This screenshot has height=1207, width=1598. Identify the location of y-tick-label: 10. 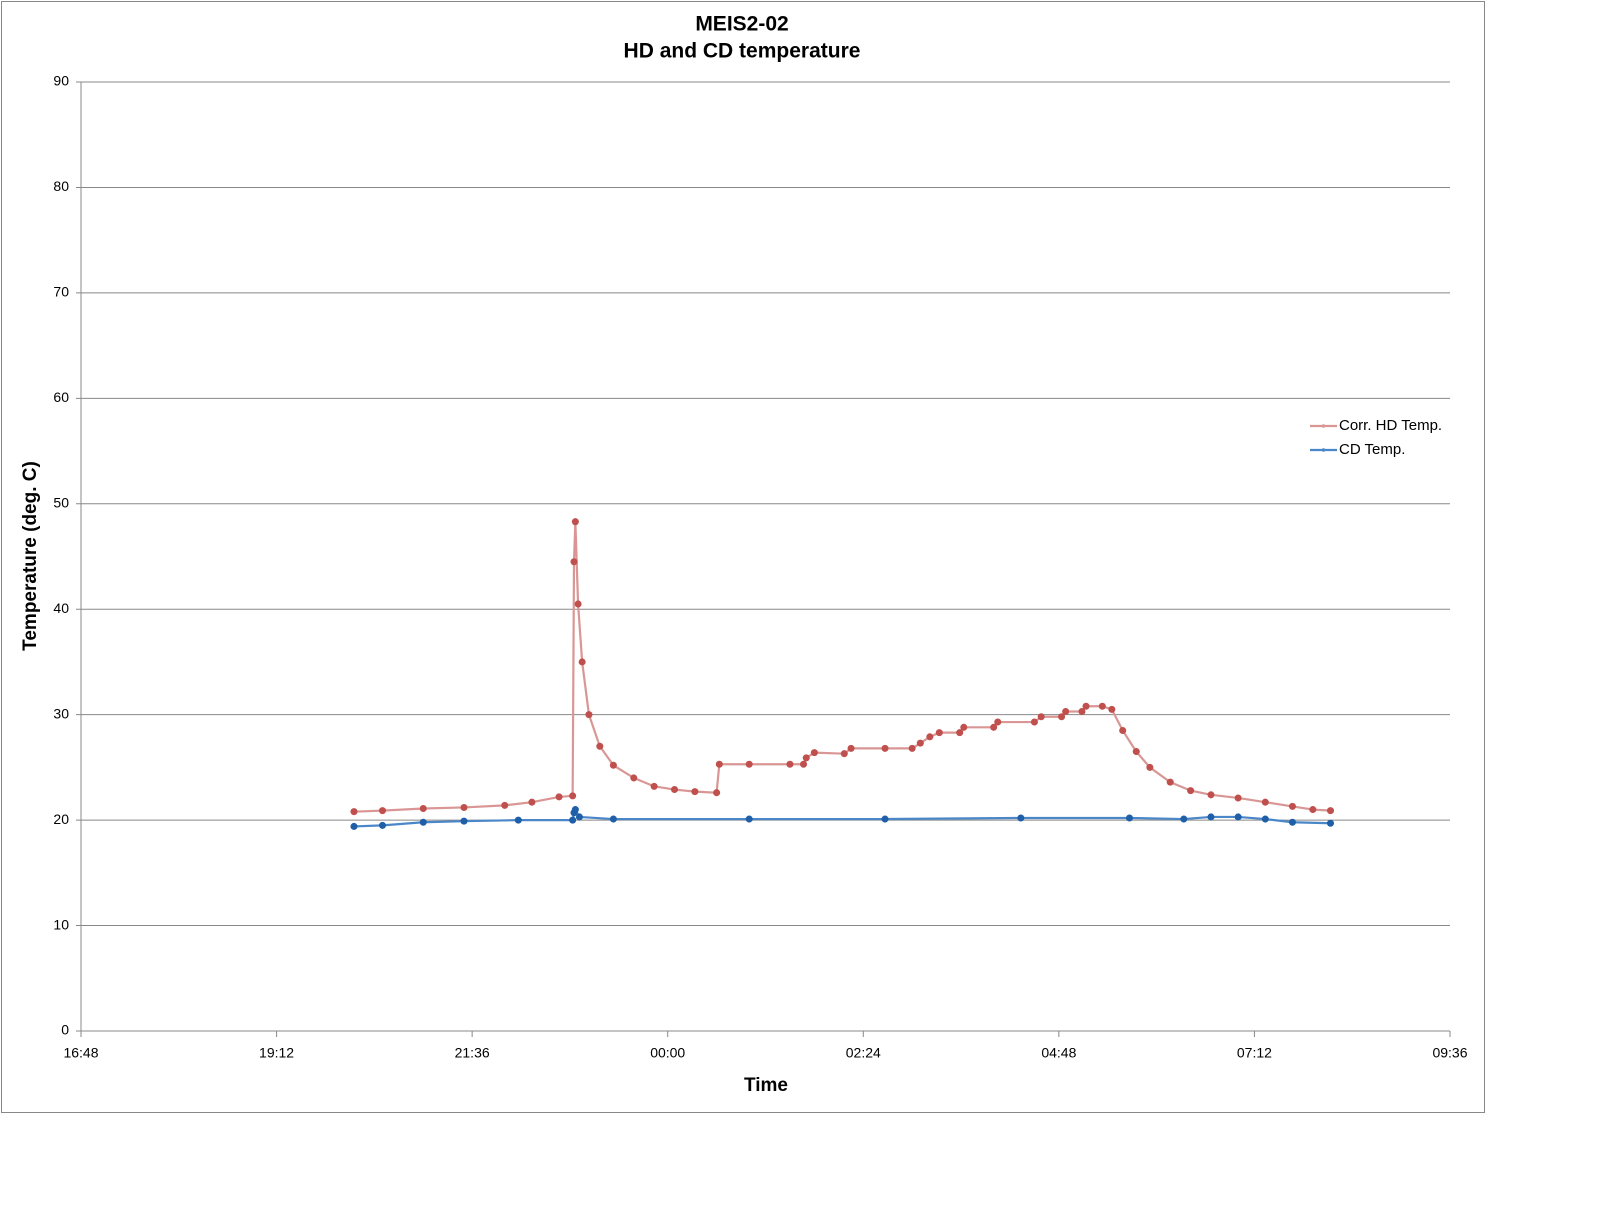
(61, 924).